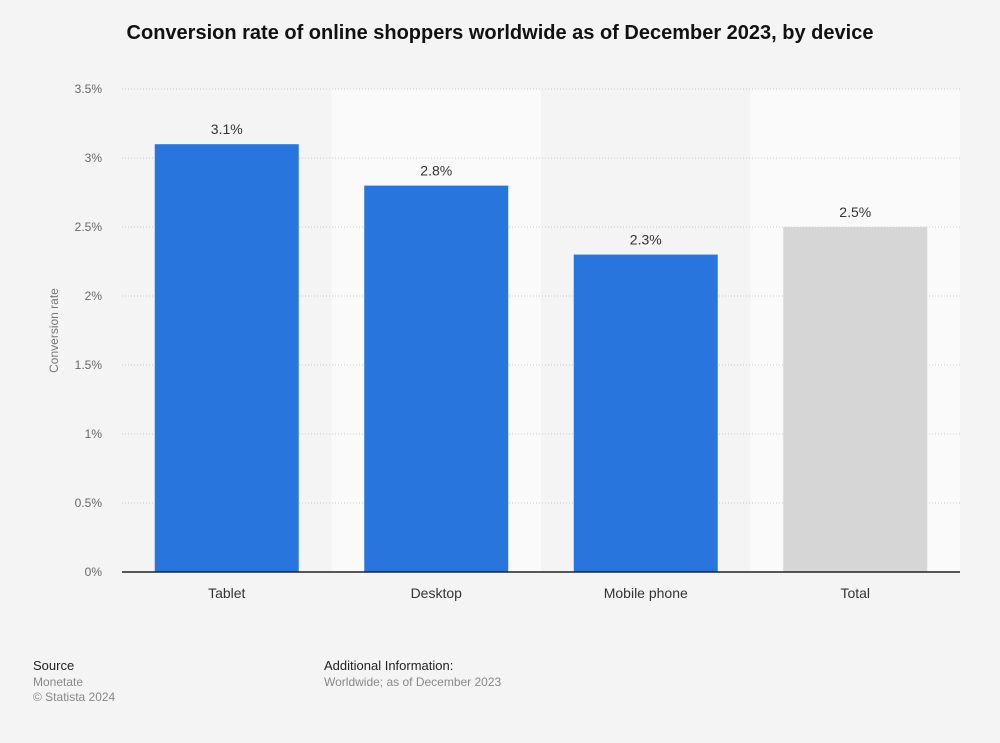 The height and width of the screenshot is (743, 1000). Describe the element at coordinates (58, 682) in the screenshot. I see `source-name: Monetate` at that location.